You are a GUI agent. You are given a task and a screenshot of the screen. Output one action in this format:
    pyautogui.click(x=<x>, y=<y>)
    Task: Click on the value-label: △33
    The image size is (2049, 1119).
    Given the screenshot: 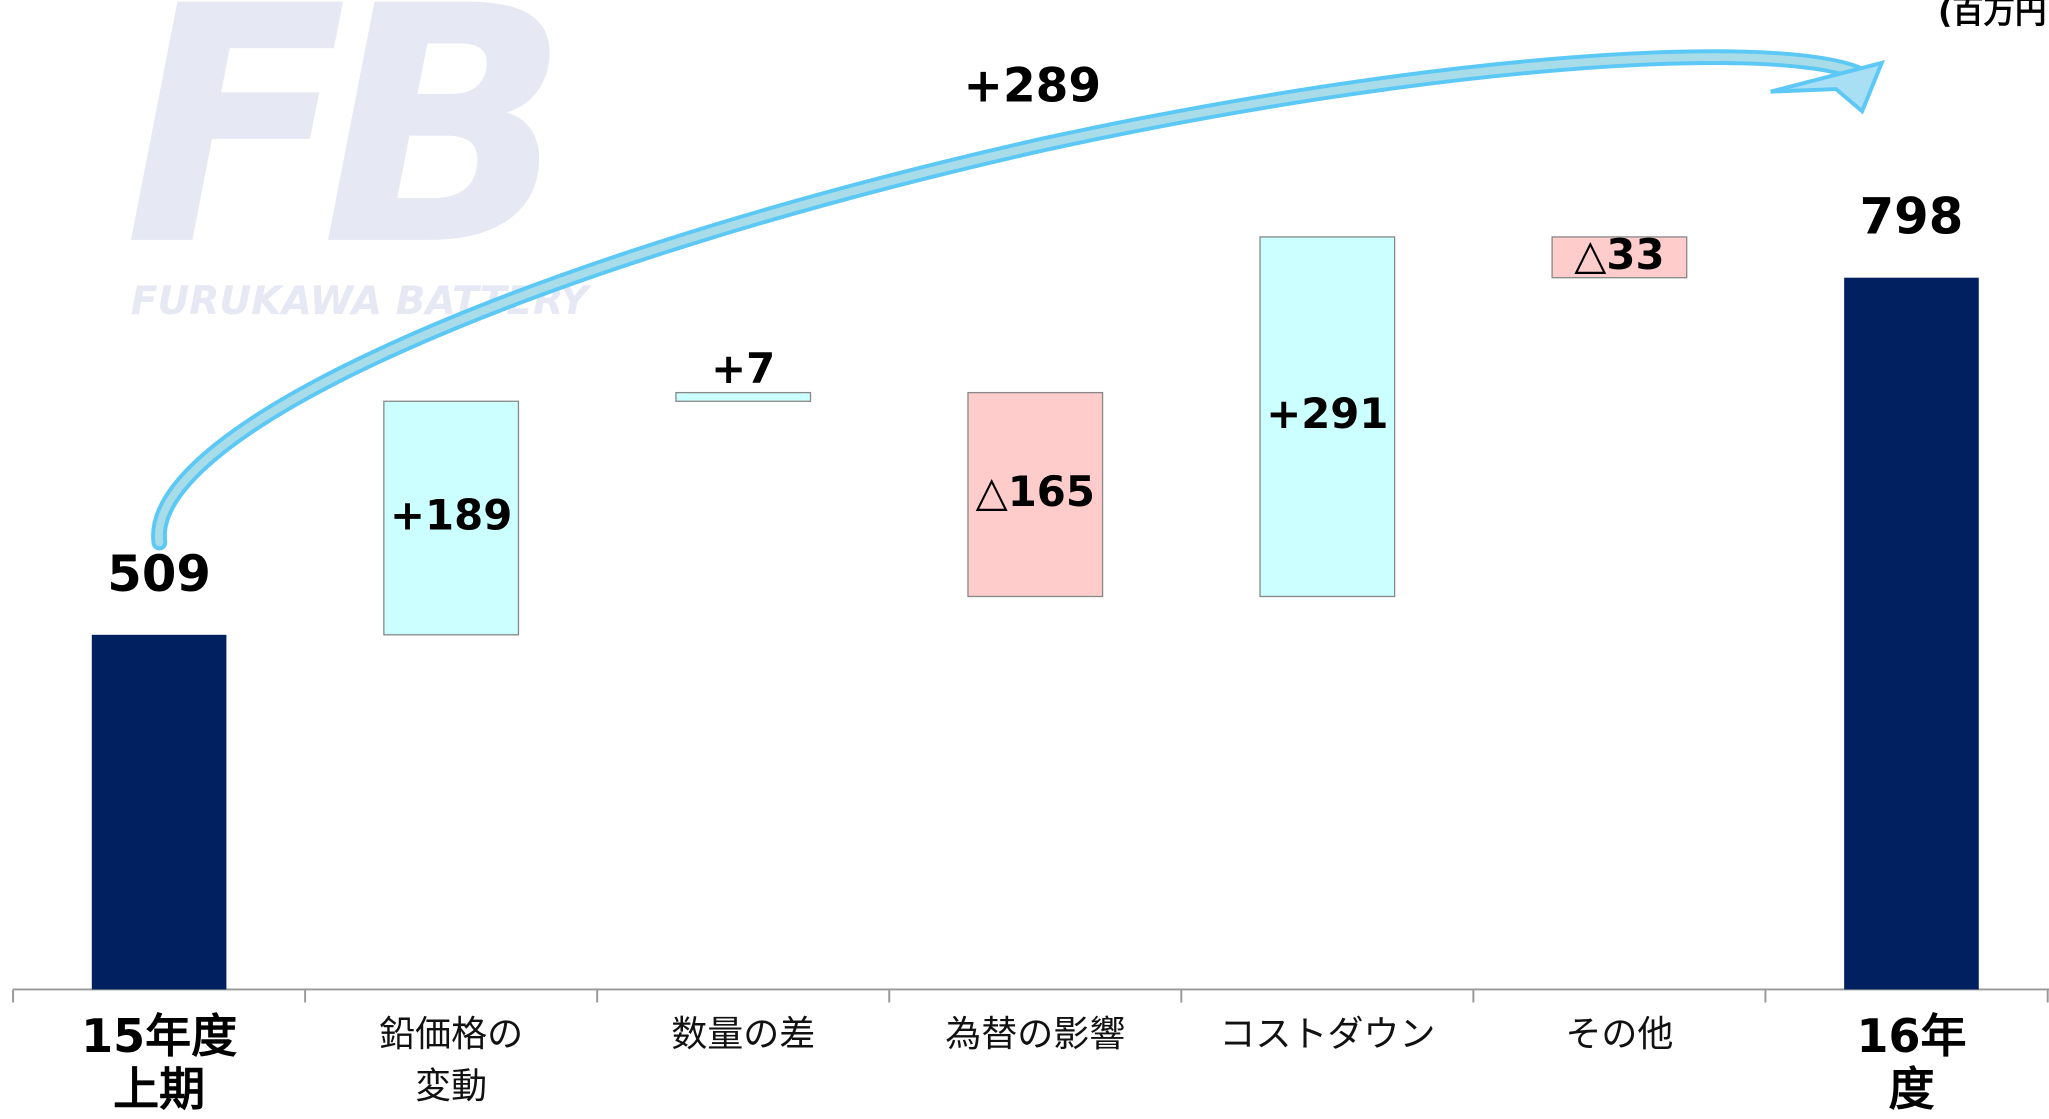 What is the action you would take?
    pyautogui.click(x=1619, y=254)
    